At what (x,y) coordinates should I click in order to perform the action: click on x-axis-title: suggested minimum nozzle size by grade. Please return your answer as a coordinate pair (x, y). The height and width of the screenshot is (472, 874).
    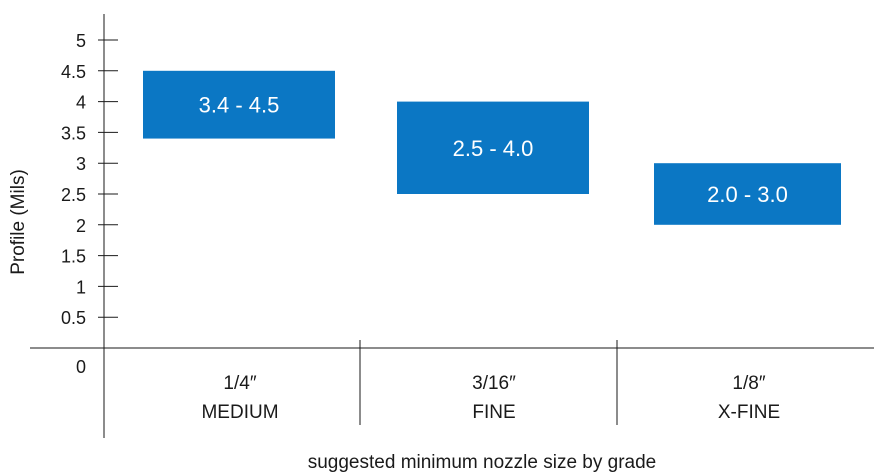
    Looking at the image, I should click on (482, 462).